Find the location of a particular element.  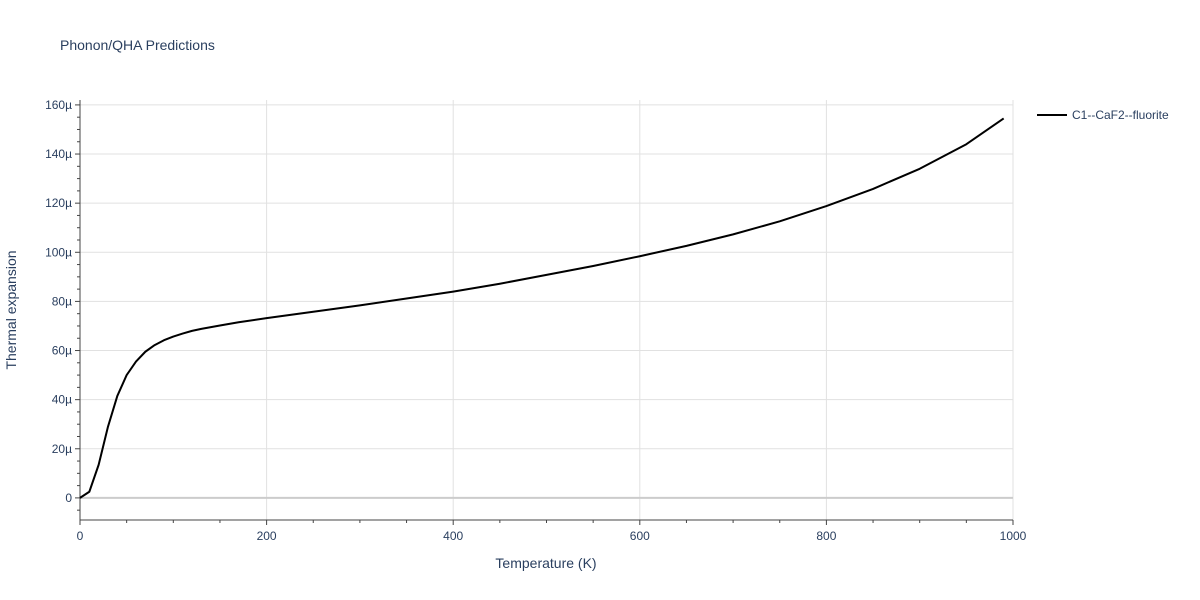

x-tick-label: 1000 is located at coordinates (1013, 536).